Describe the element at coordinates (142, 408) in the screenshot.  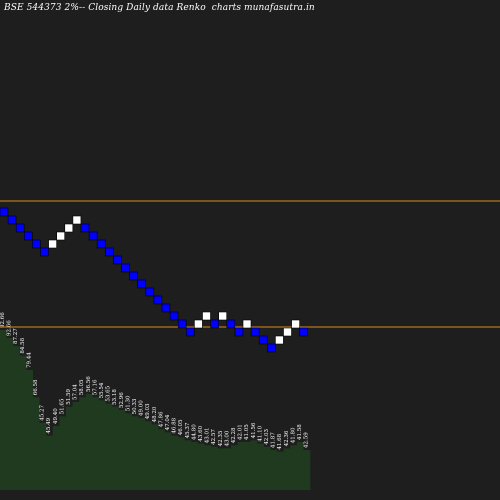
I see `volume-label: 49.00` at that location.